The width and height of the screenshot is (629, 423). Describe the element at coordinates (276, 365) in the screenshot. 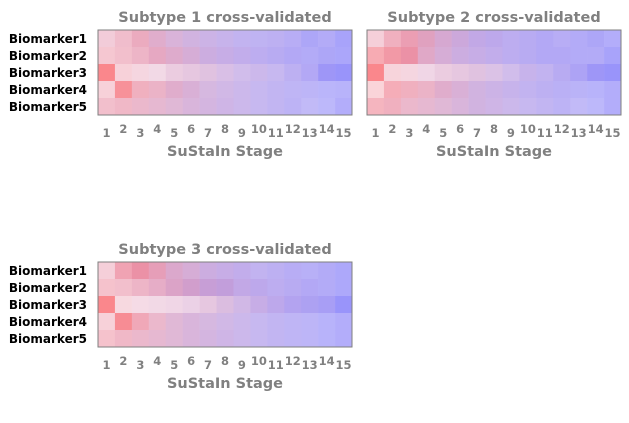

I see `x-tick-label: 11` at that location.